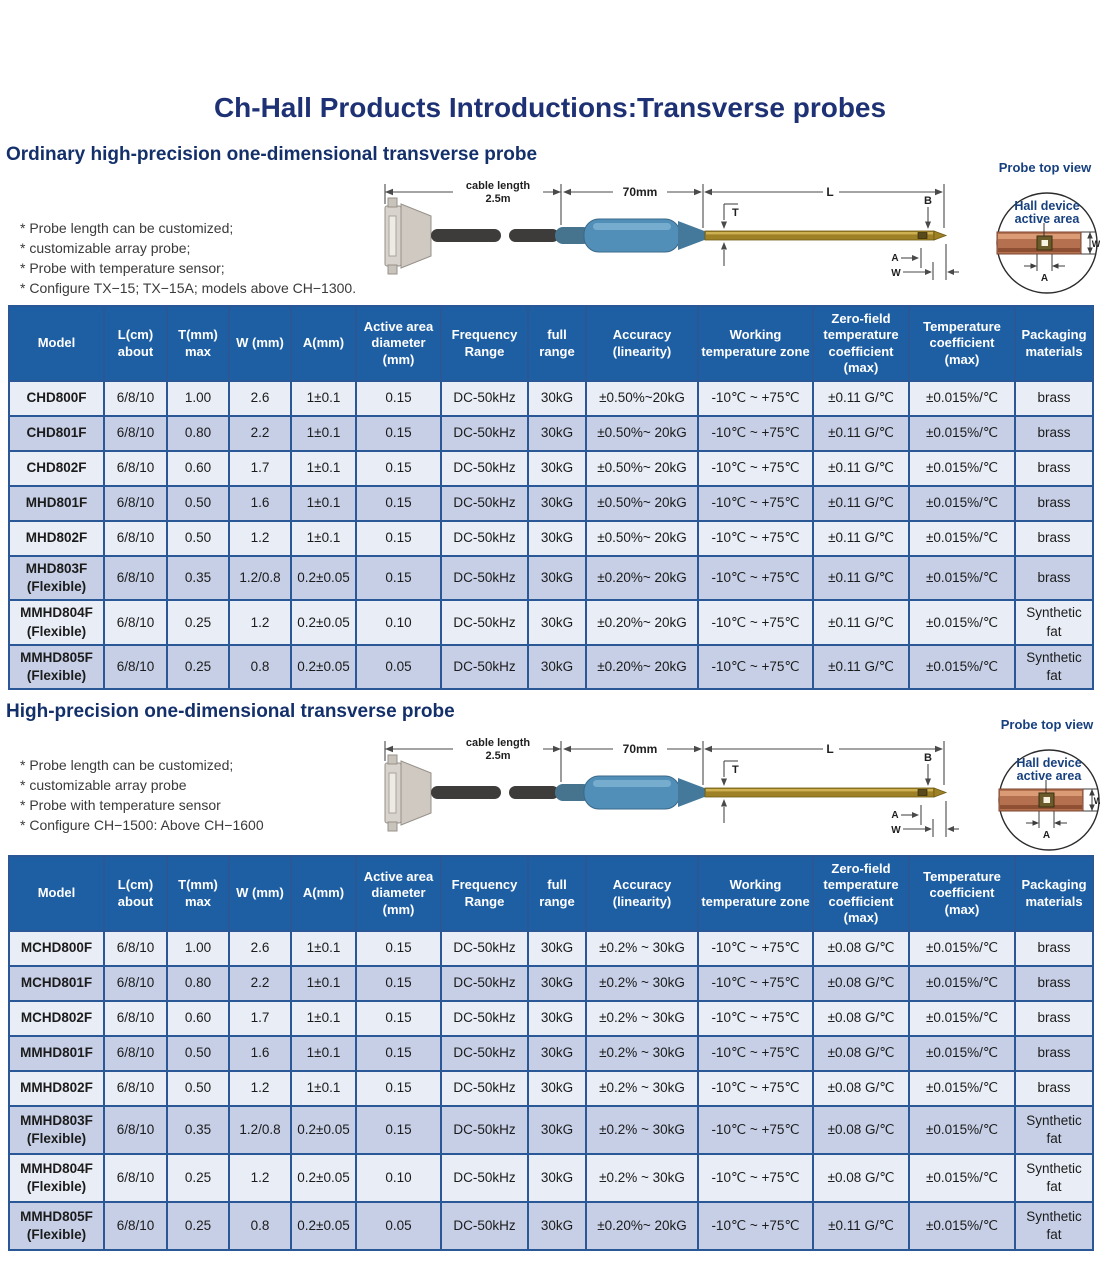 Image resolution: width=1100 pixels, height=1270 pixels. Describe the element at coordinates (1039, 243) in the screenshot. I see `copper-probe-icon` at that location.